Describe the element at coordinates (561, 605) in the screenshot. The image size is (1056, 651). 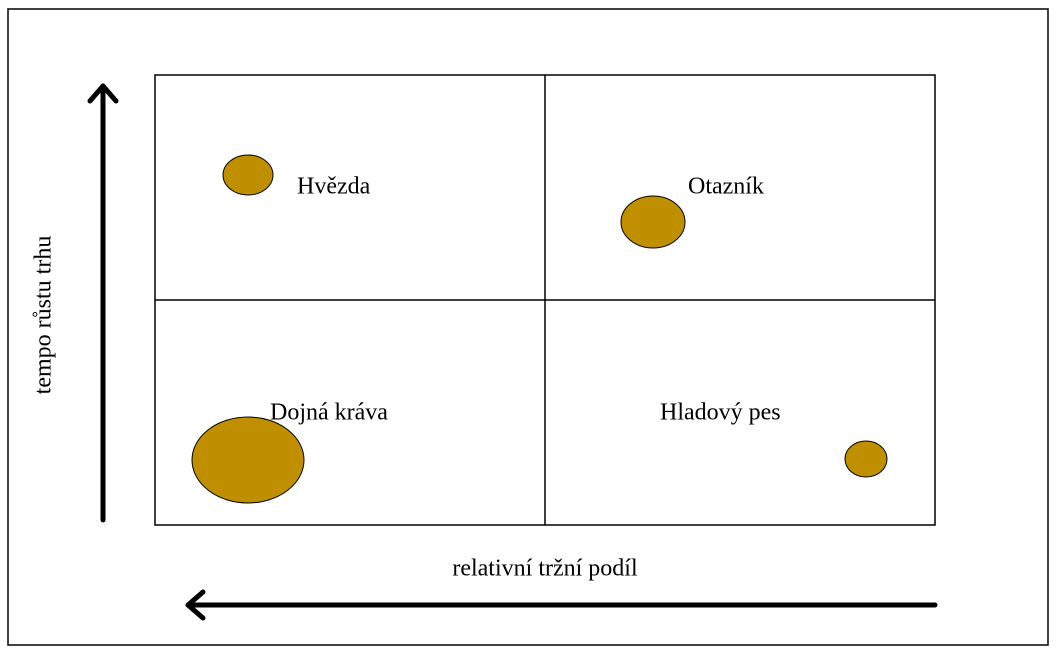
I see `x-arrow` at that location.